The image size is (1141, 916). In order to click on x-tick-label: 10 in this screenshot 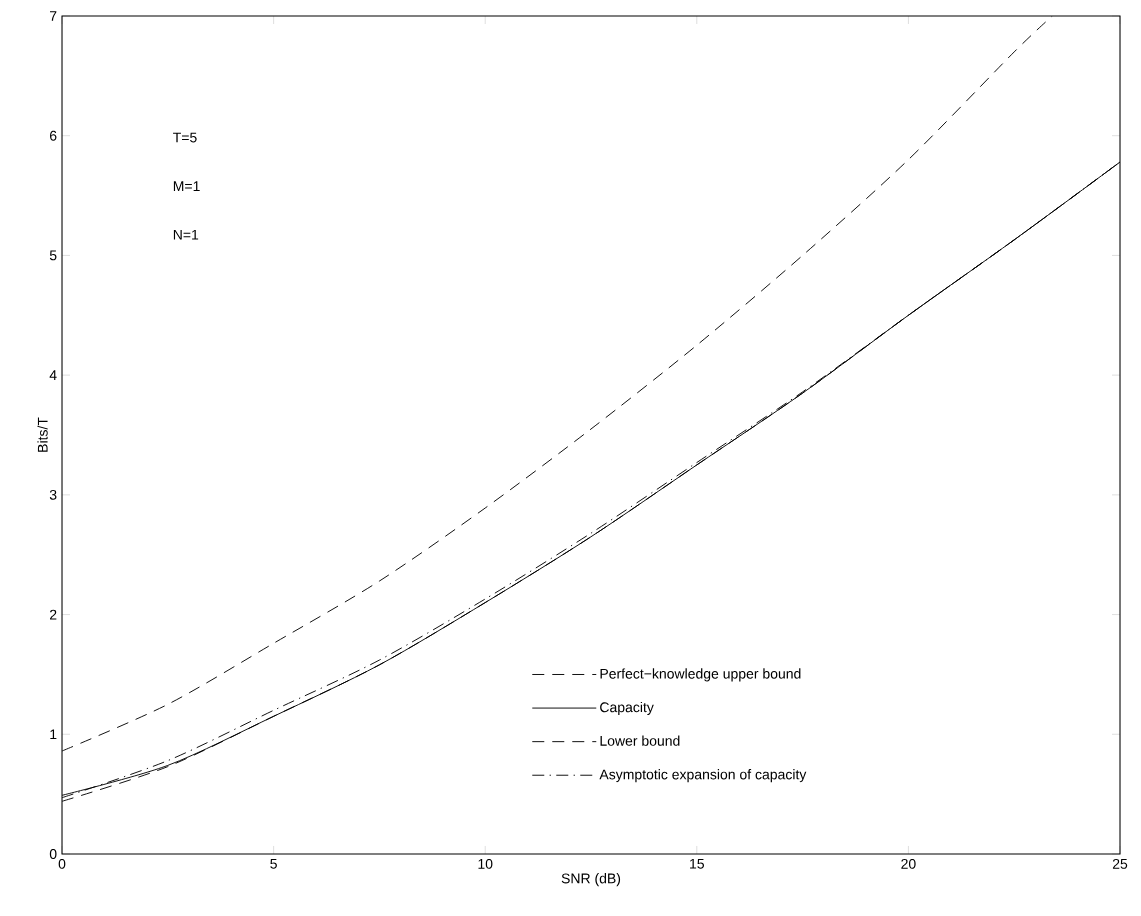, I will do `click(485, 863)`.